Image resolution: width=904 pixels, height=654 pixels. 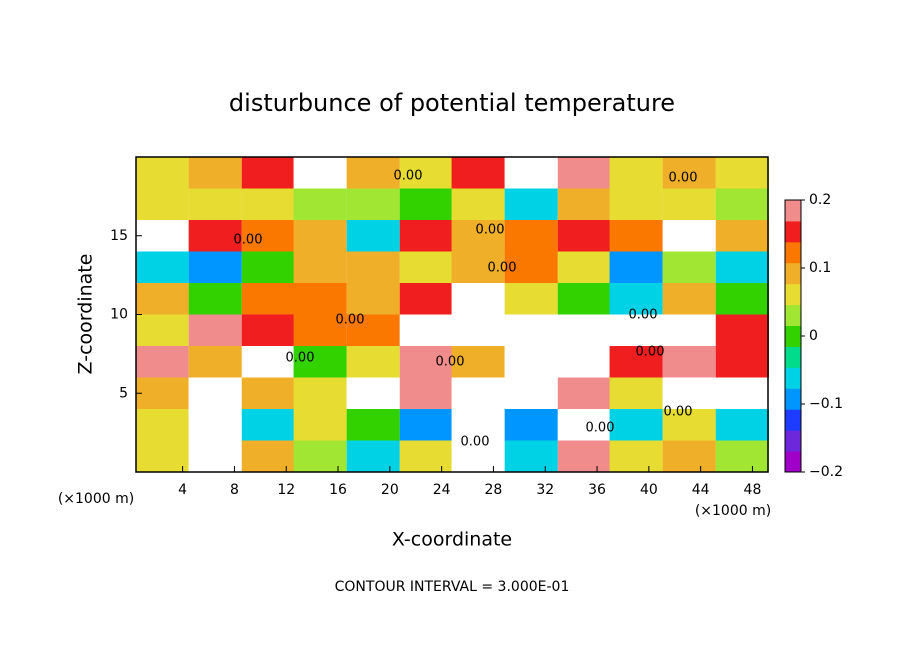 I want to click on y-axis-label: Z-coordinate, so click(x=86, y=314).